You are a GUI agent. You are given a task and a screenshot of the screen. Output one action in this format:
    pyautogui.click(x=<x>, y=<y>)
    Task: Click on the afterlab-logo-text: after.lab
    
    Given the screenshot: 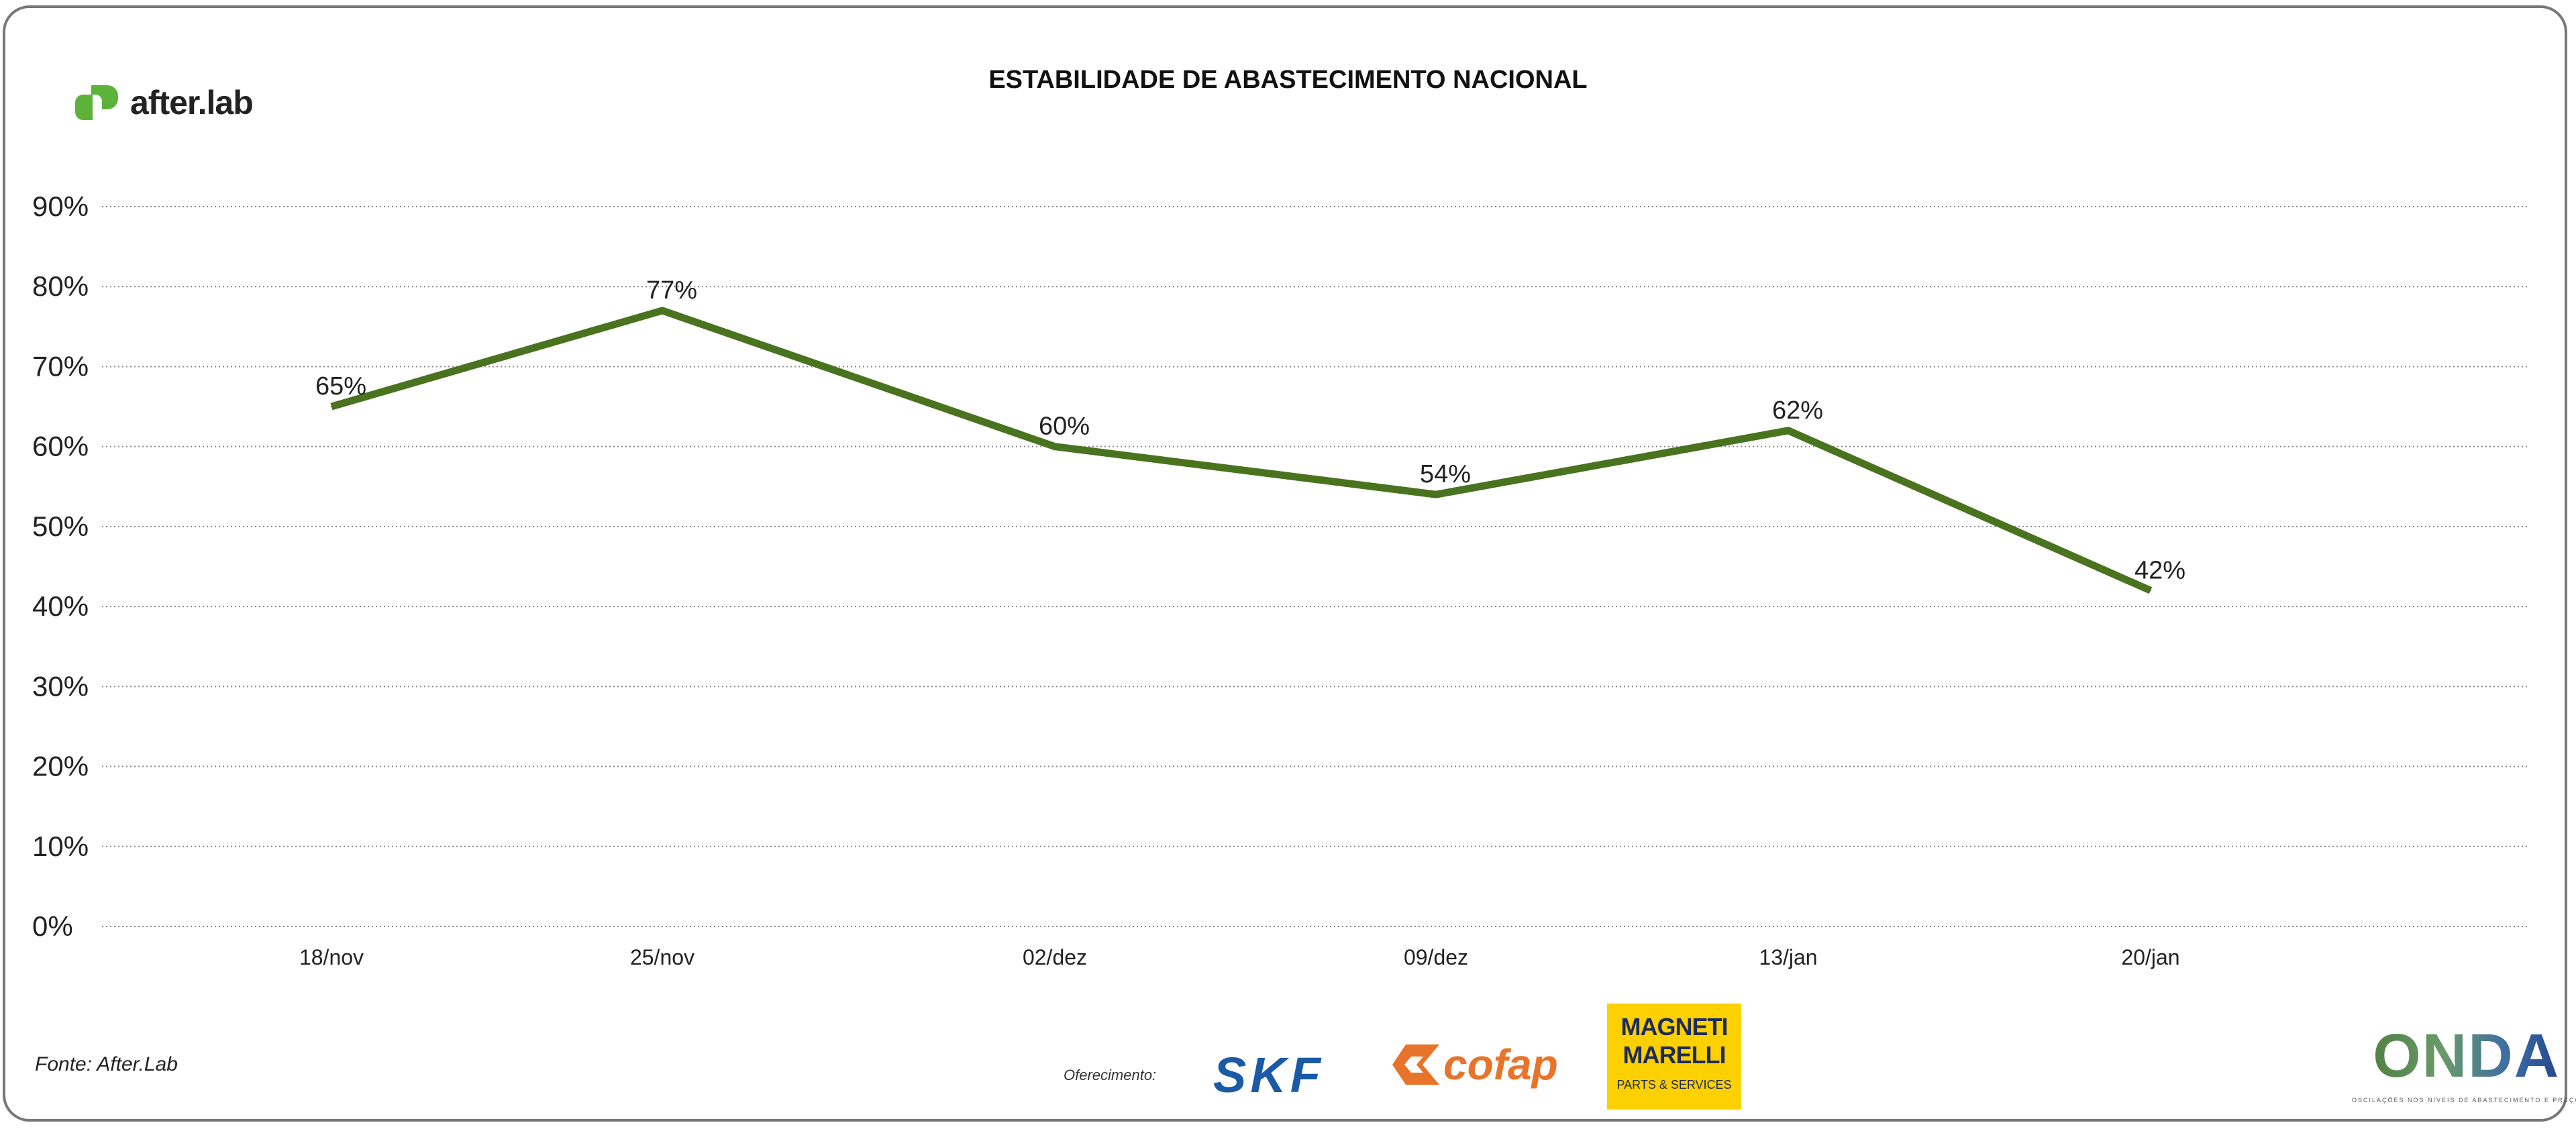 What is the action you would take?
    pyautogui.click(x=192, y=103)
    